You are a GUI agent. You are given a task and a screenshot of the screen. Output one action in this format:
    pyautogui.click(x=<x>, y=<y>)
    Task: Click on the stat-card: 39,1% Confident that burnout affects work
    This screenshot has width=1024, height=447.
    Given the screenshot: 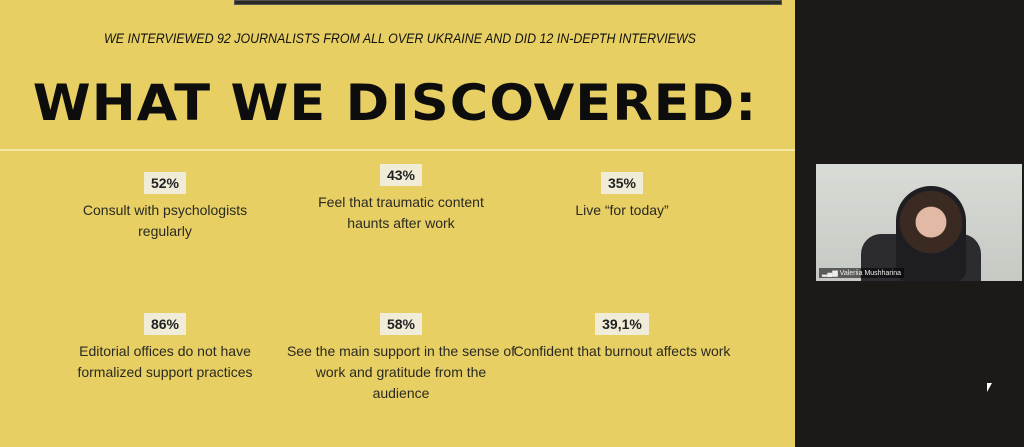 What is the action you would take?
    pyautogui.click(x=622, y=337)
    